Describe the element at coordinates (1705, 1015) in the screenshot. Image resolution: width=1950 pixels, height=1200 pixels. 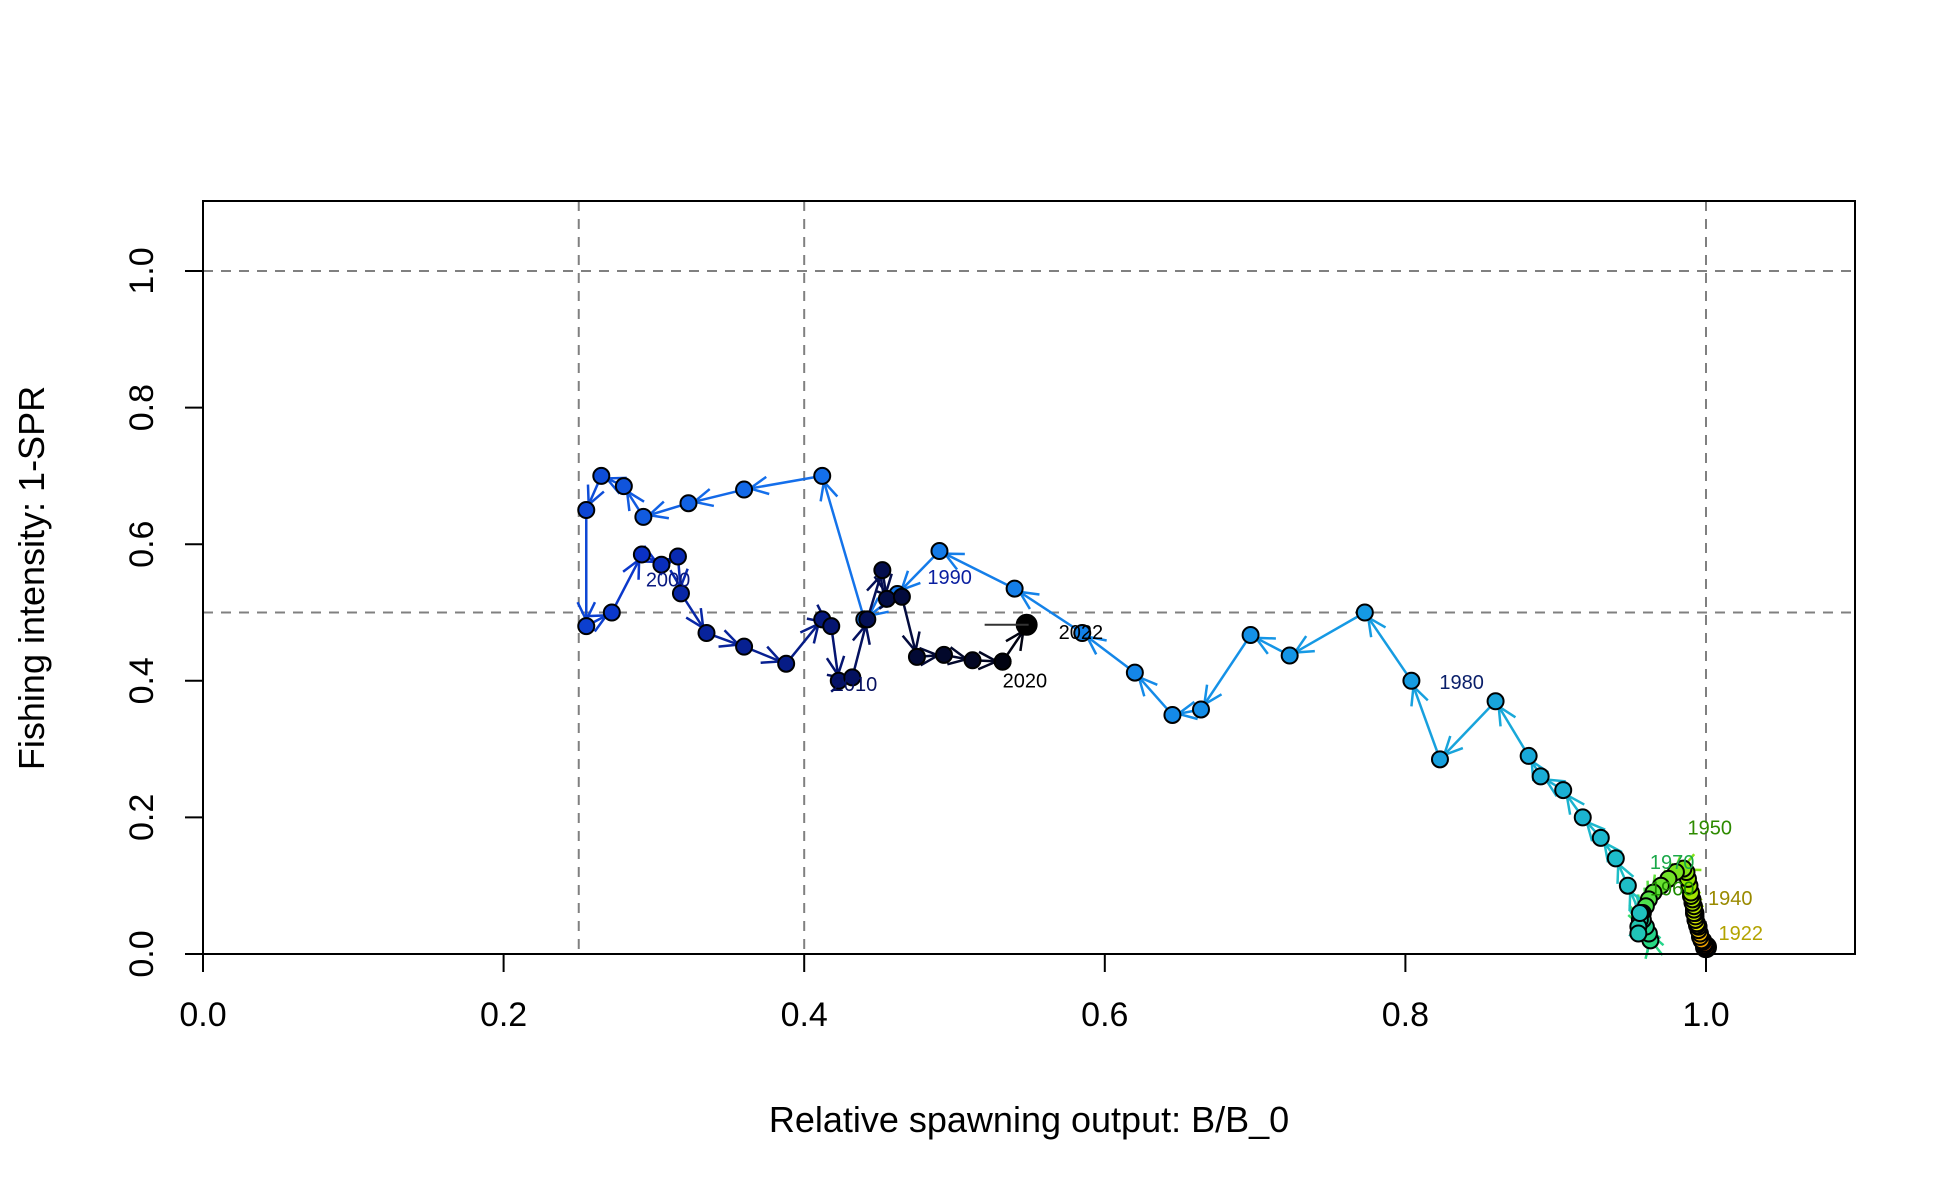
I see `x-tick-label: 1.0` at that location.